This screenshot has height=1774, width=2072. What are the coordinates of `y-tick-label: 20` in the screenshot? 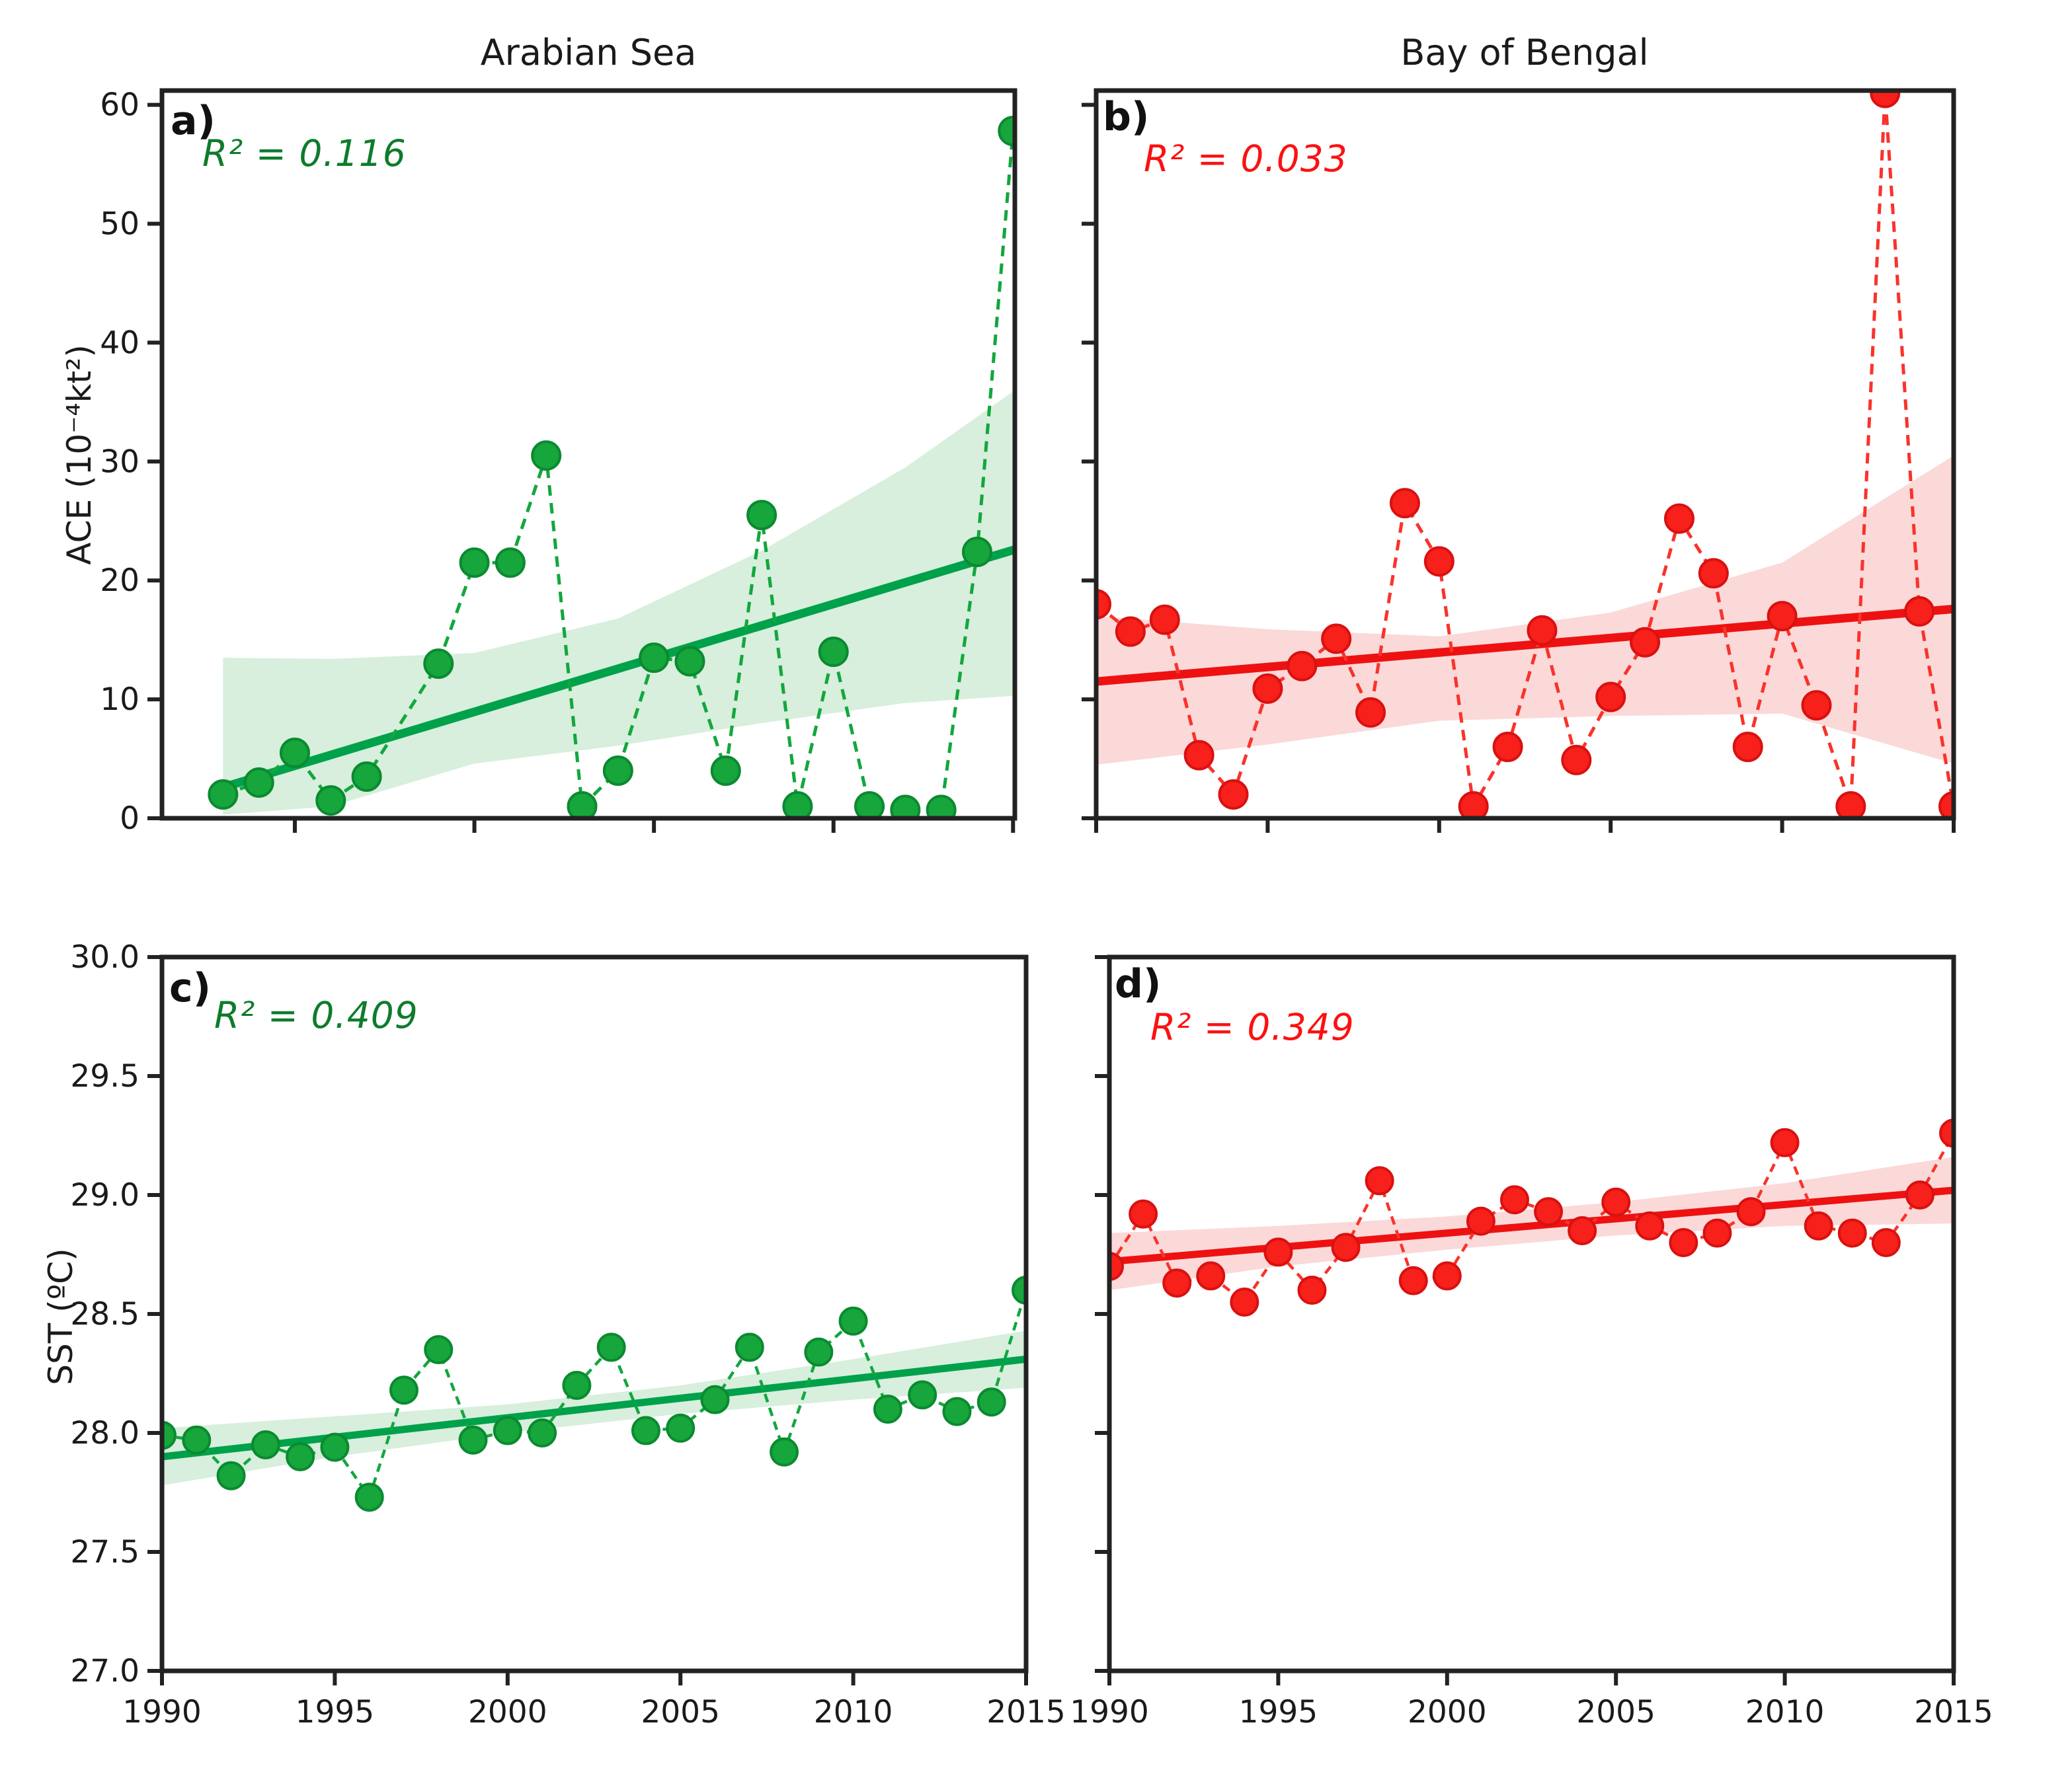 It's located at (119, 580).